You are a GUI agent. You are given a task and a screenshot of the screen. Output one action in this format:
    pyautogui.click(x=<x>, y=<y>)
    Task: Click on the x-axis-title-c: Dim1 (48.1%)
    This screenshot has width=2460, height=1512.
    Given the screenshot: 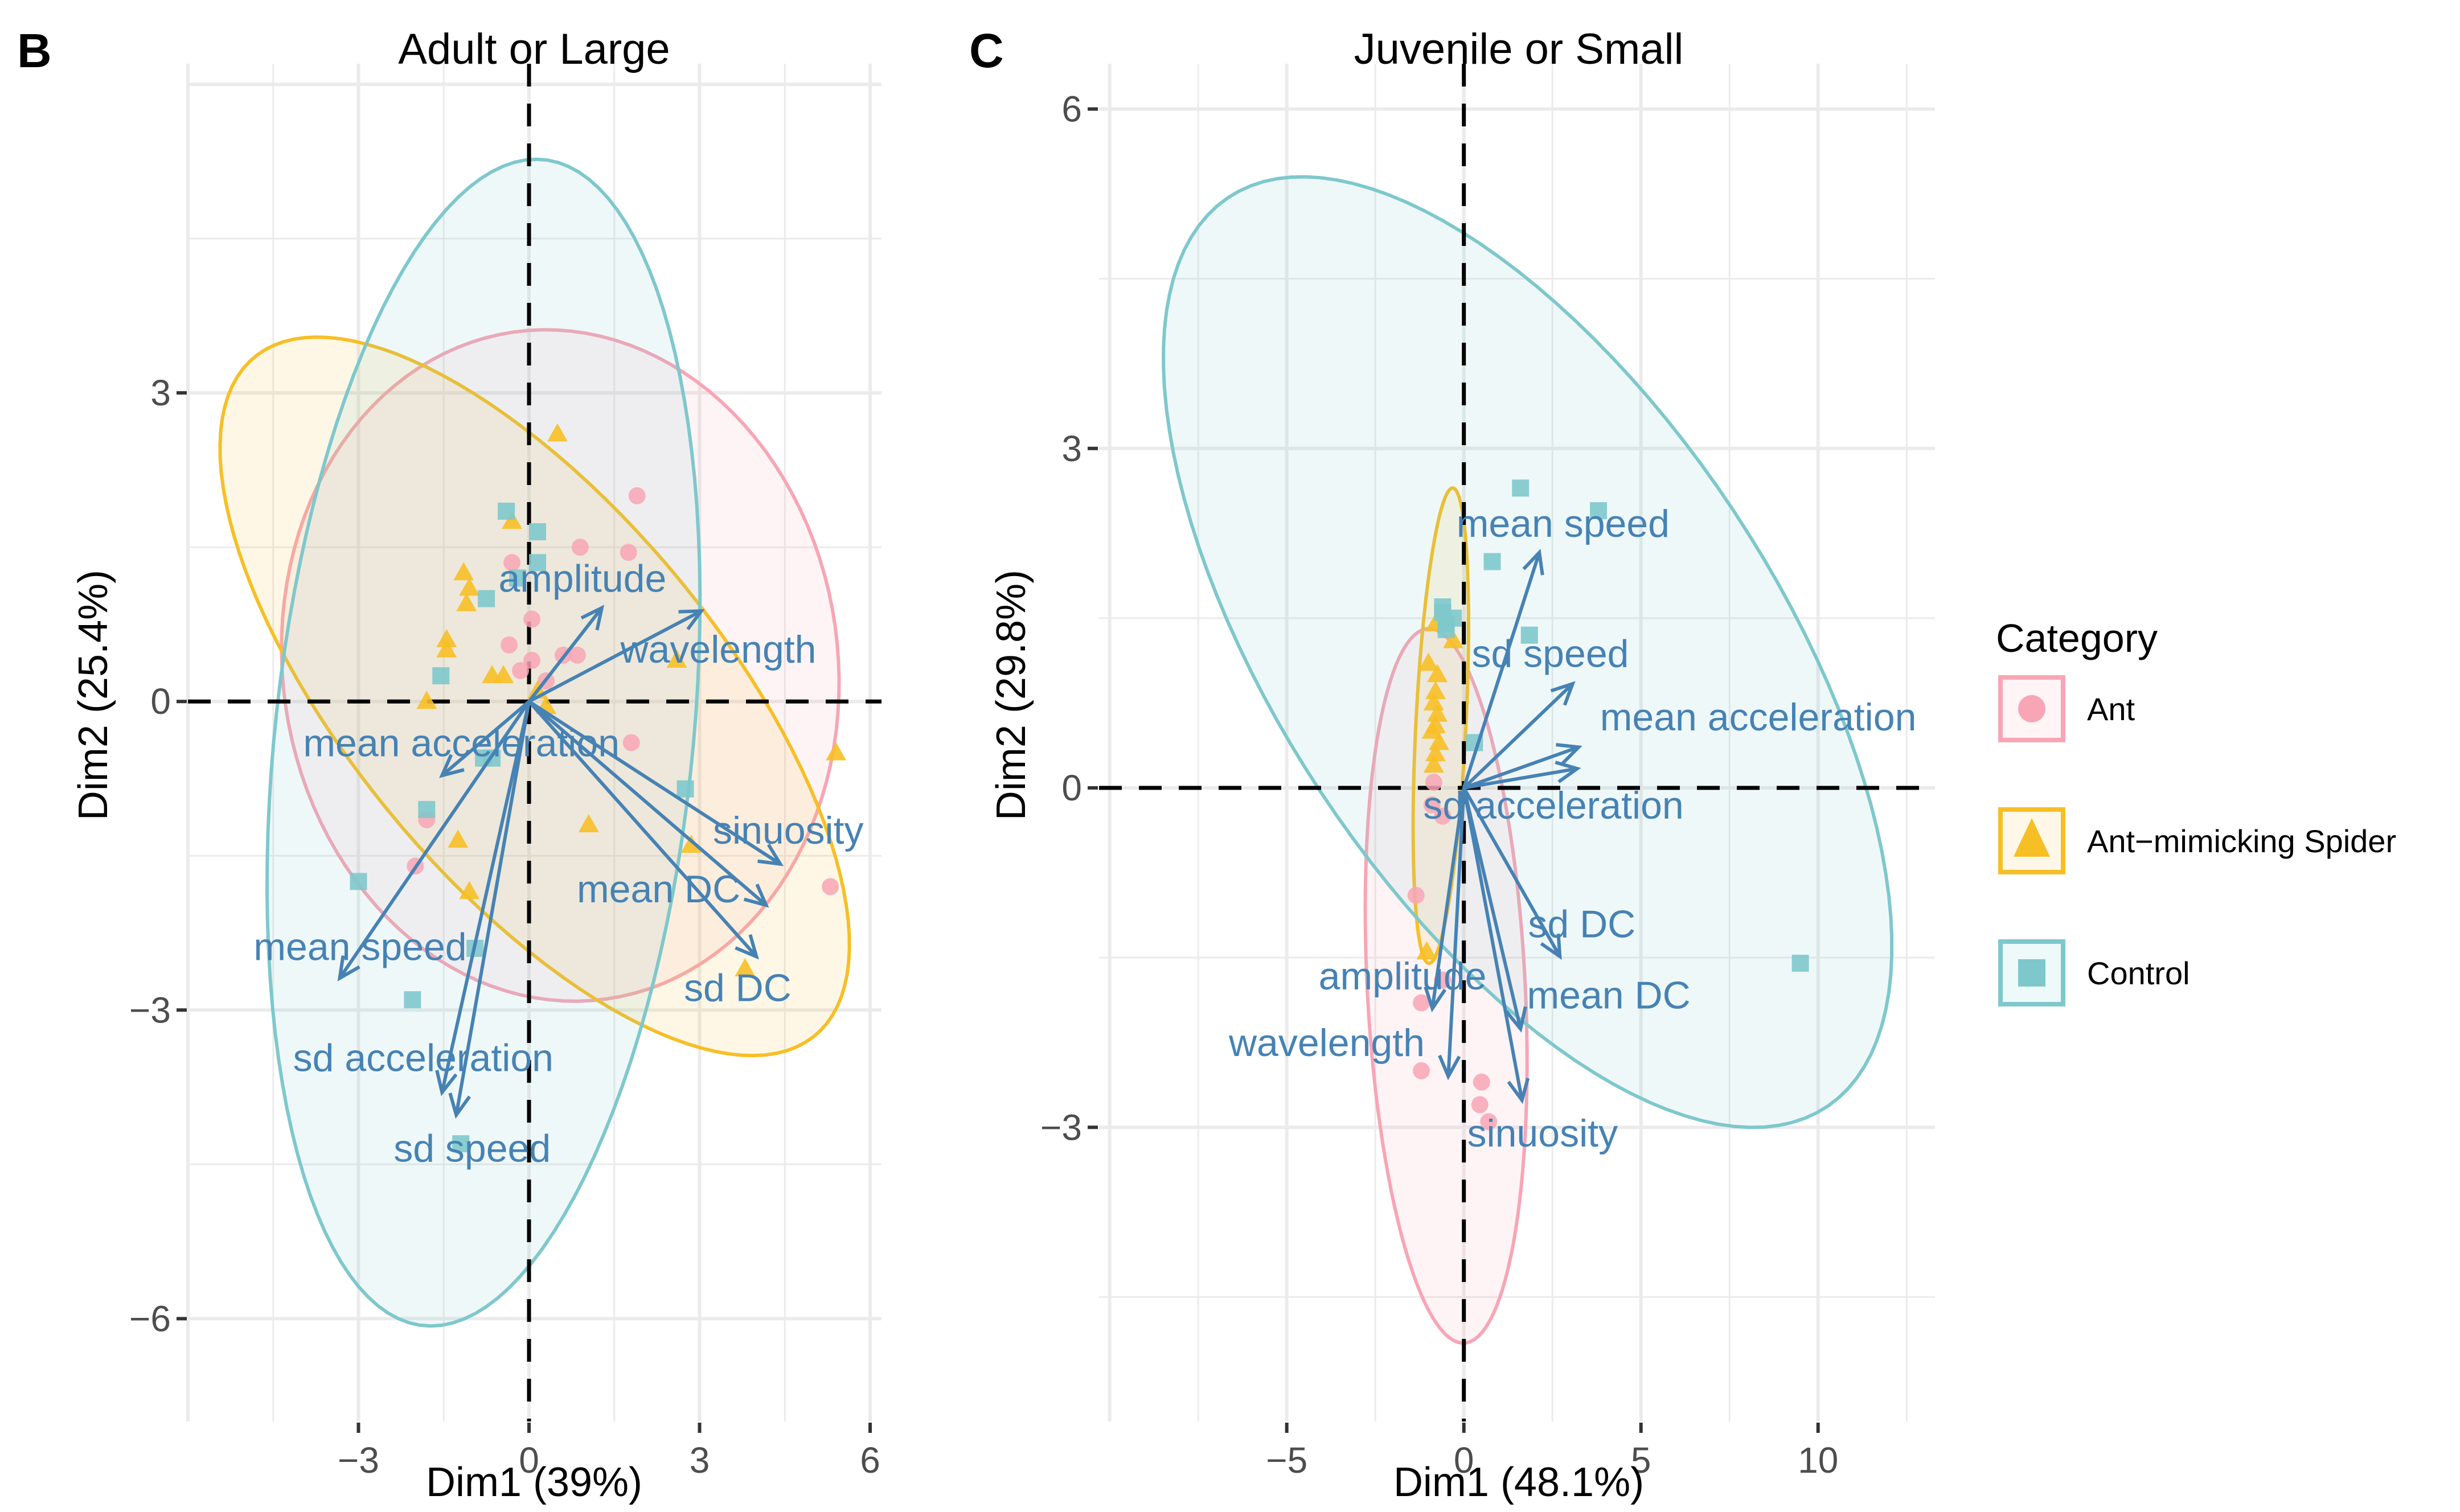 What is the action you would take?
    pyautogui.click(x=1518, y=1482)
    